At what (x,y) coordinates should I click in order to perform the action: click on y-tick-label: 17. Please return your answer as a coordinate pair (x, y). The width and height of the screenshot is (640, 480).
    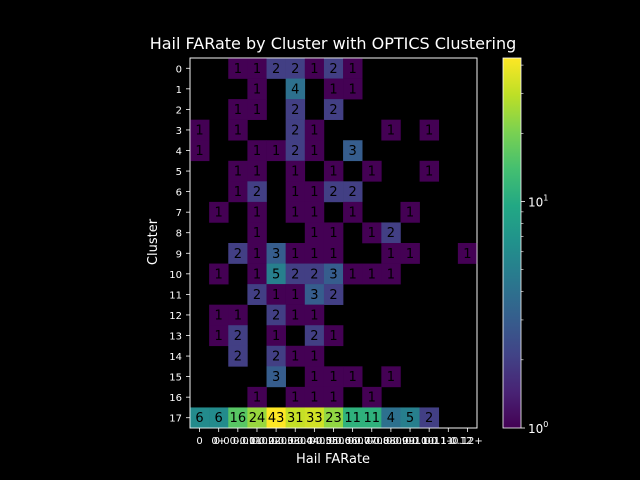
    Looking at the image, I should click on (175, 419).